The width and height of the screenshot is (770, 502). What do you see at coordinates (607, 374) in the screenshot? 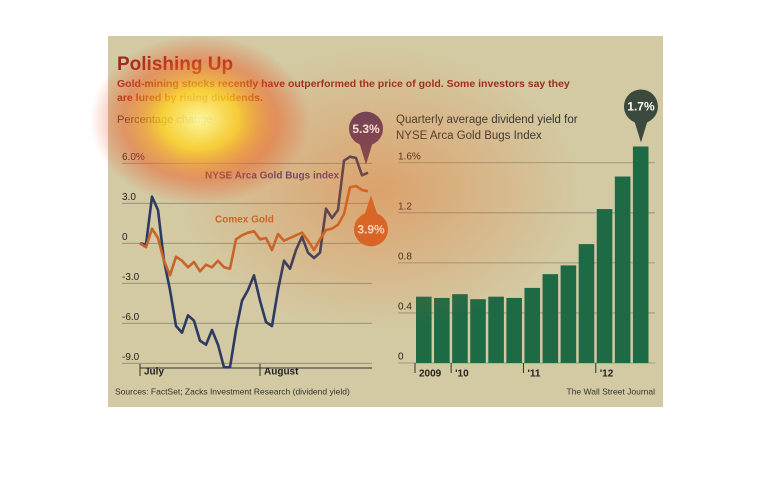
I see `x-tick-label: '12` at bounding box center [607, 374].